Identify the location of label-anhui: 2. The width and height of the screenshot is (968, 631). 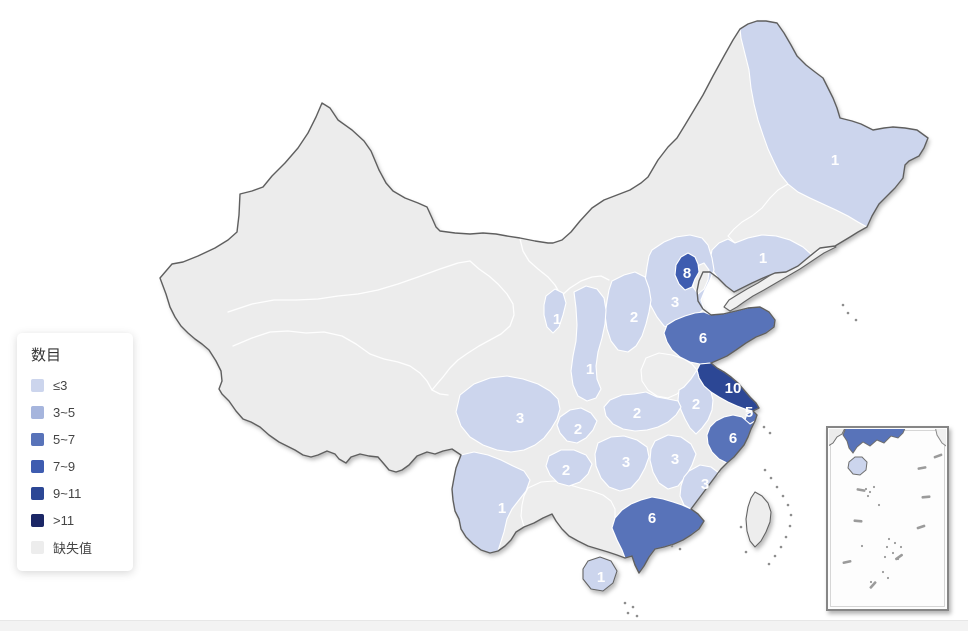
(696, 404).